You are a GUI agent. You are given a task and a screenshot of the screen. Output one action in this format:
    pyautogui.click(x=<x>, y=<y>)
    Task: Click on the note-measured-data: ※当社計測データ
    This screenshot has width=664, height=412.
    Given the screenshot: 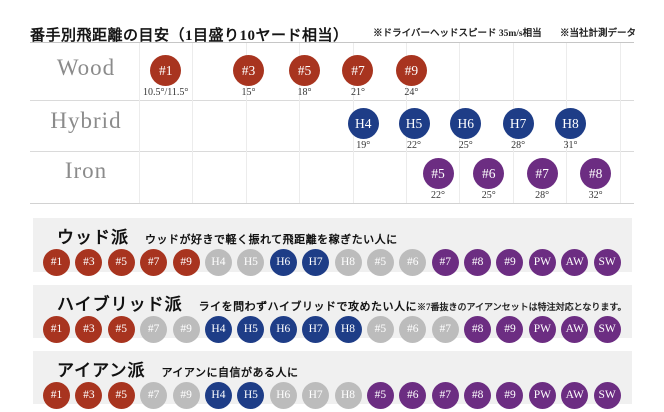 What is the action you would take?
    pyautogui.click(x=597, y=34)
    